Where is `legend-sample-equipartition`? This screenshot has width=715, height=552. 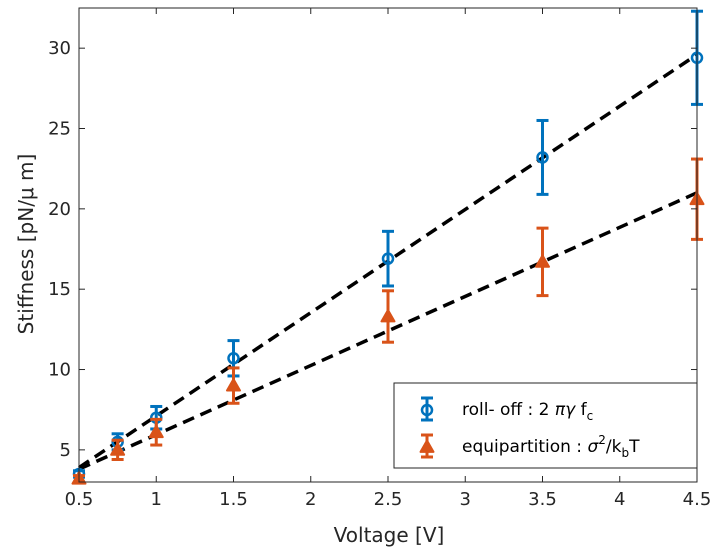
legend-sample-equipartition is located at coordinates (427, 446).